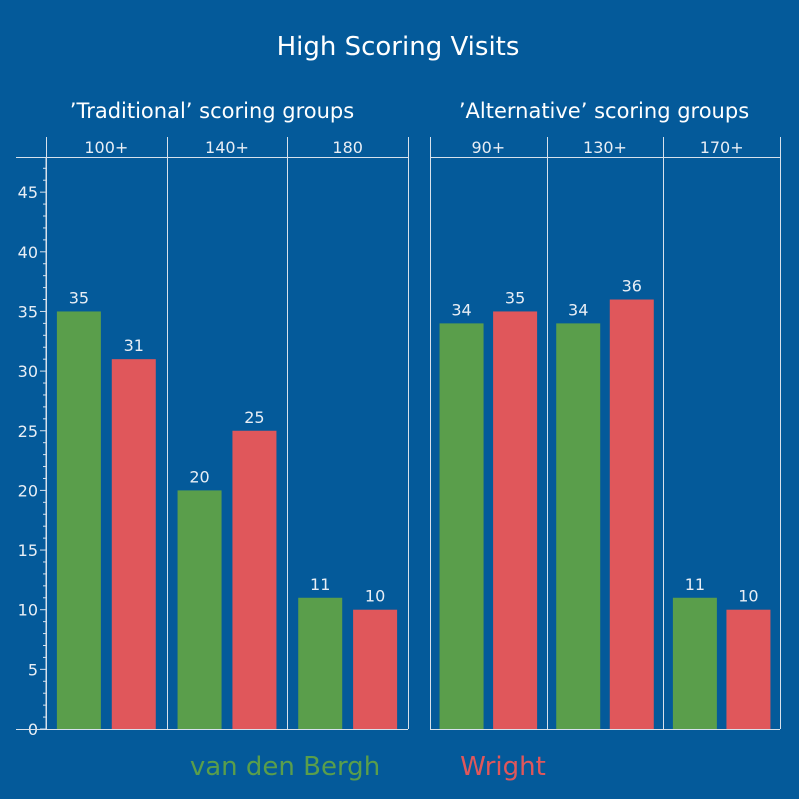 The height and width of the screenshot is (799, 799). Describe the element at coordinates (134, 345) in the screenshot. I see `data-label: 31` at that location.